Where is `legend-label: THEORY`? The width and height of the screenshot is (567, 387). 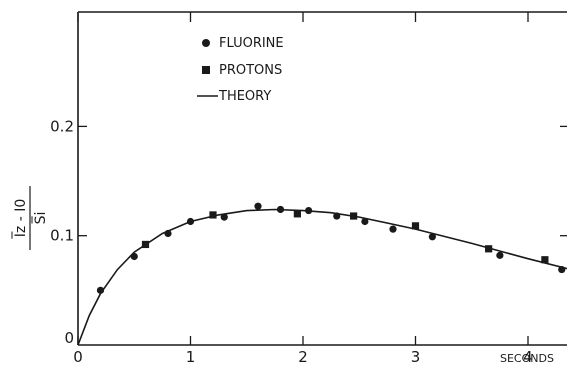
legend-label: THEORY is located at coordinates (244, 96).